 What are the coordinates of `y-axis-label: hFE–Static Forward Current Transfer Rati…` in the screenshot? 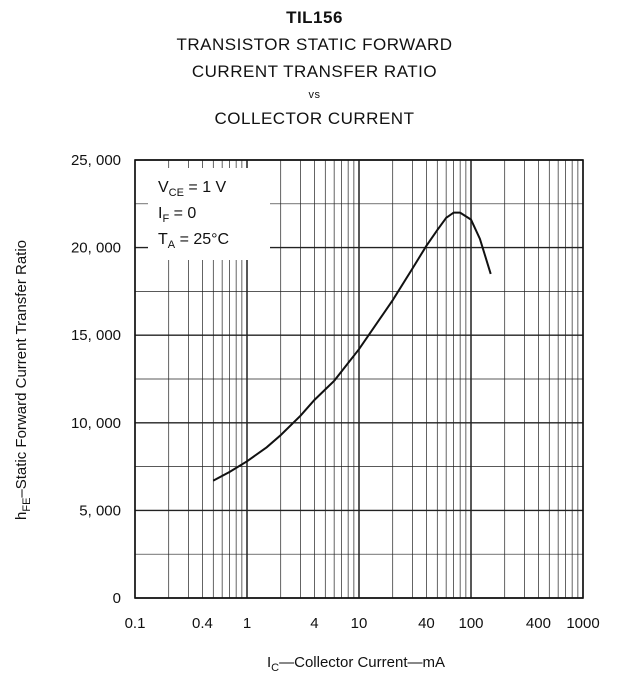 It's located at (23, 380).